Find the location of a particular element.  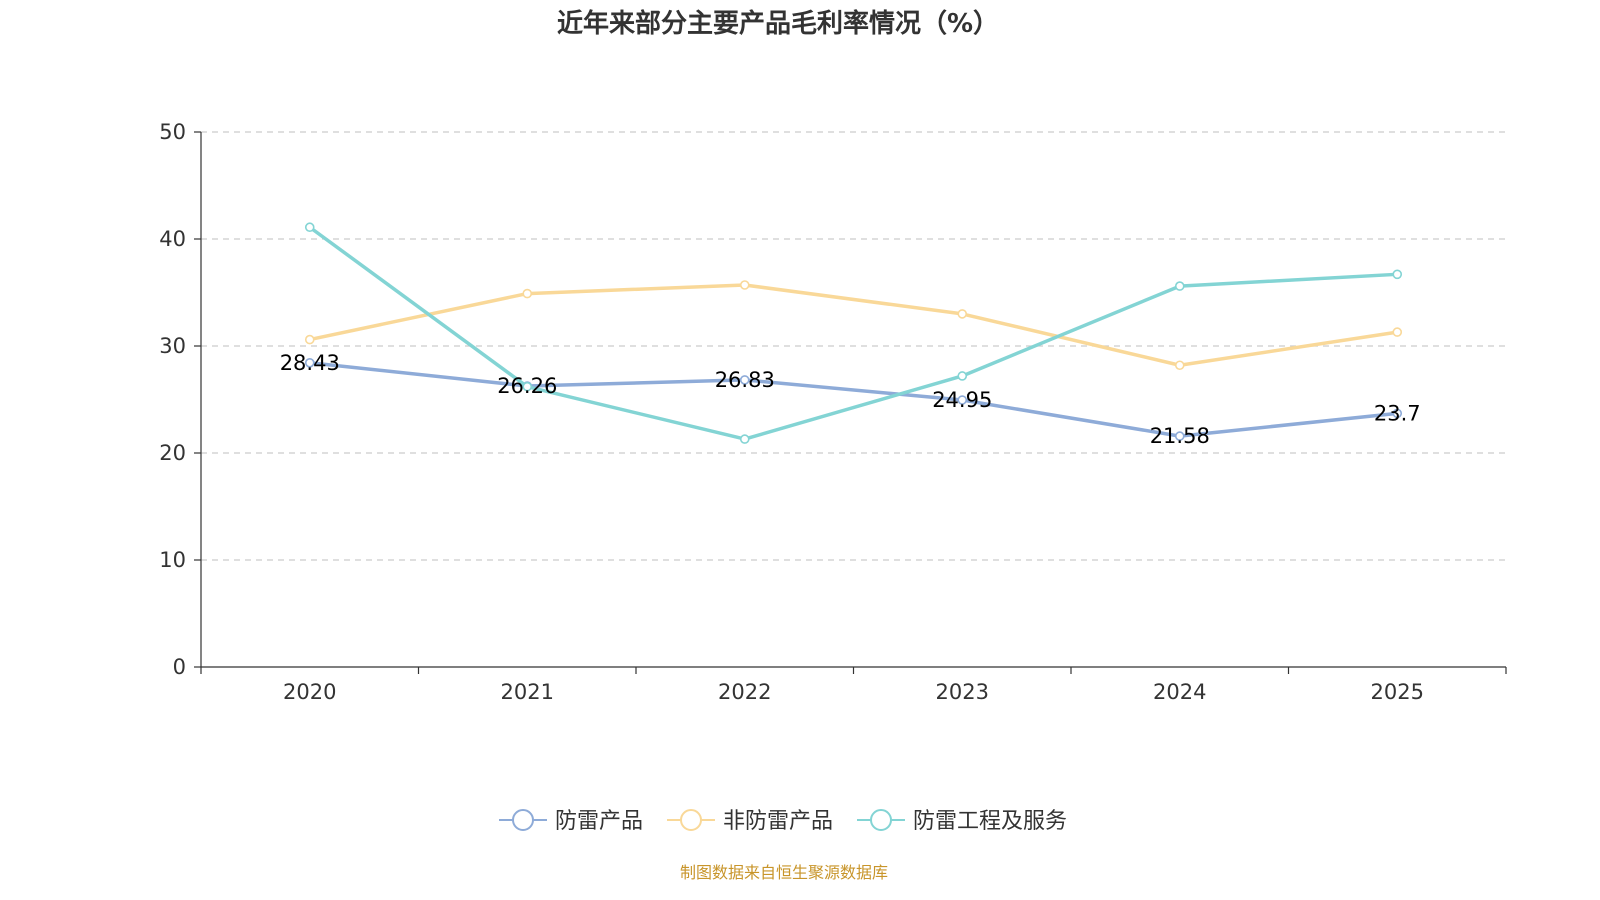

y-tick-label: 50 is located at coordinates (172, 132).